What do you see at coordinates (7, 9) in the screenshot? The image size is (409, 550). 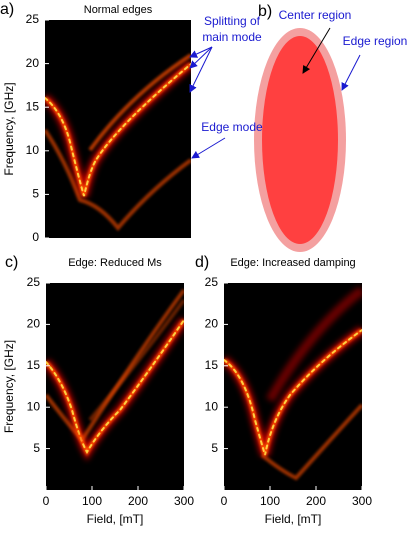 I see `panel-label: a)` at bounding box center [7, 9].